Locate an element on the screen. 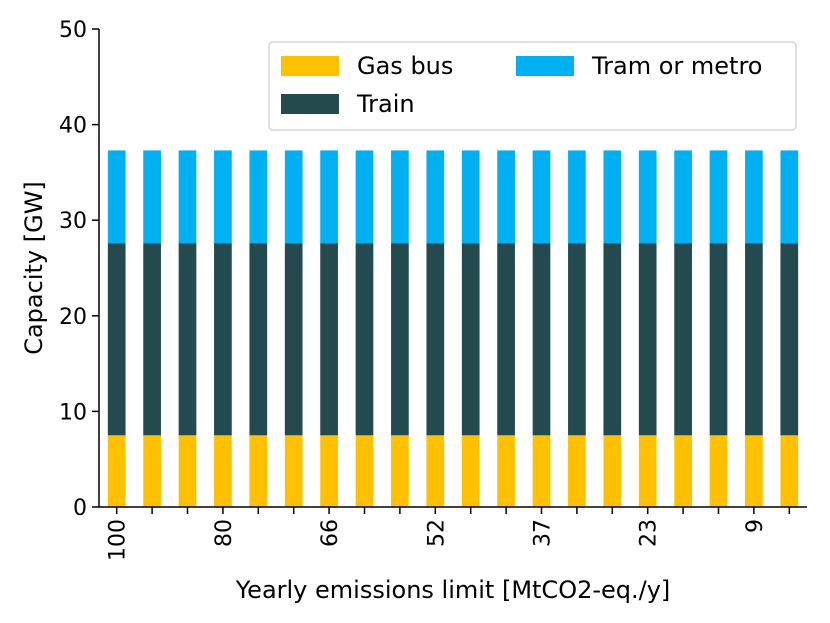  legend: Gas bus Train Tram or metro is located at coordinates (532, 86).